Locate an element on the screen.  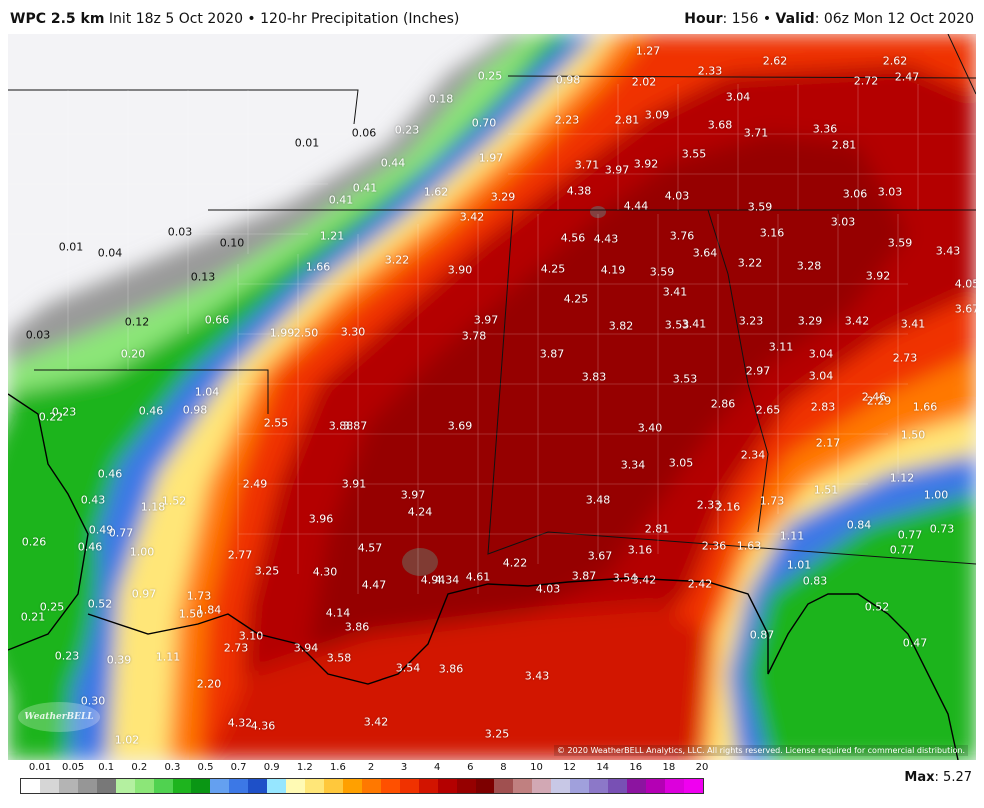
precip-label: 4.03 is located at coordinates (548, 589).